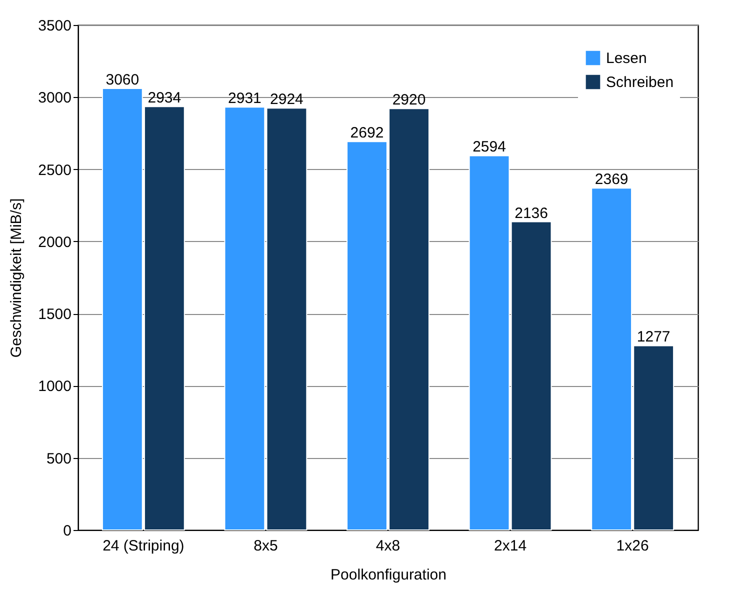 This screenshot has height=600, width=750. I want to click on y-tick-label: 1000, so click(55, 387).